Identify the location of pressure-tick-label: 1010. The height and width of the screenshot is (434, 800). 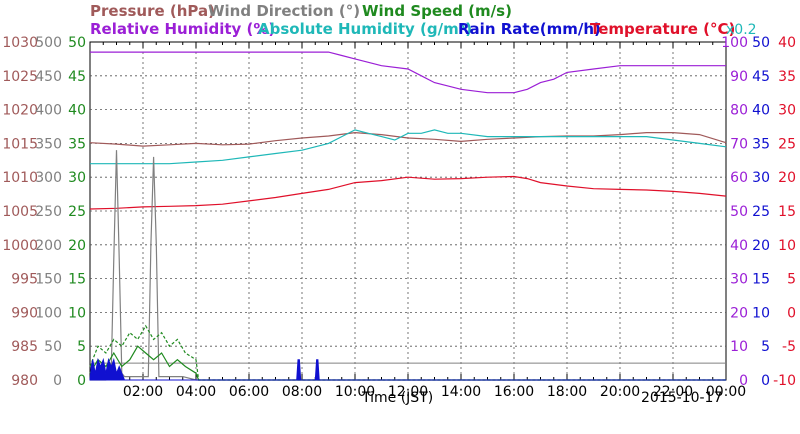
(20, 178).